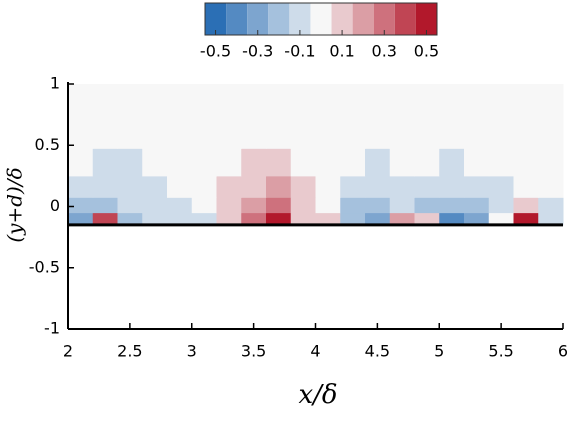  What do you see at coordinates (44, 266) in the screenshot?
I see `y-tick-label: -0.5` at bounding box center [44, 266].